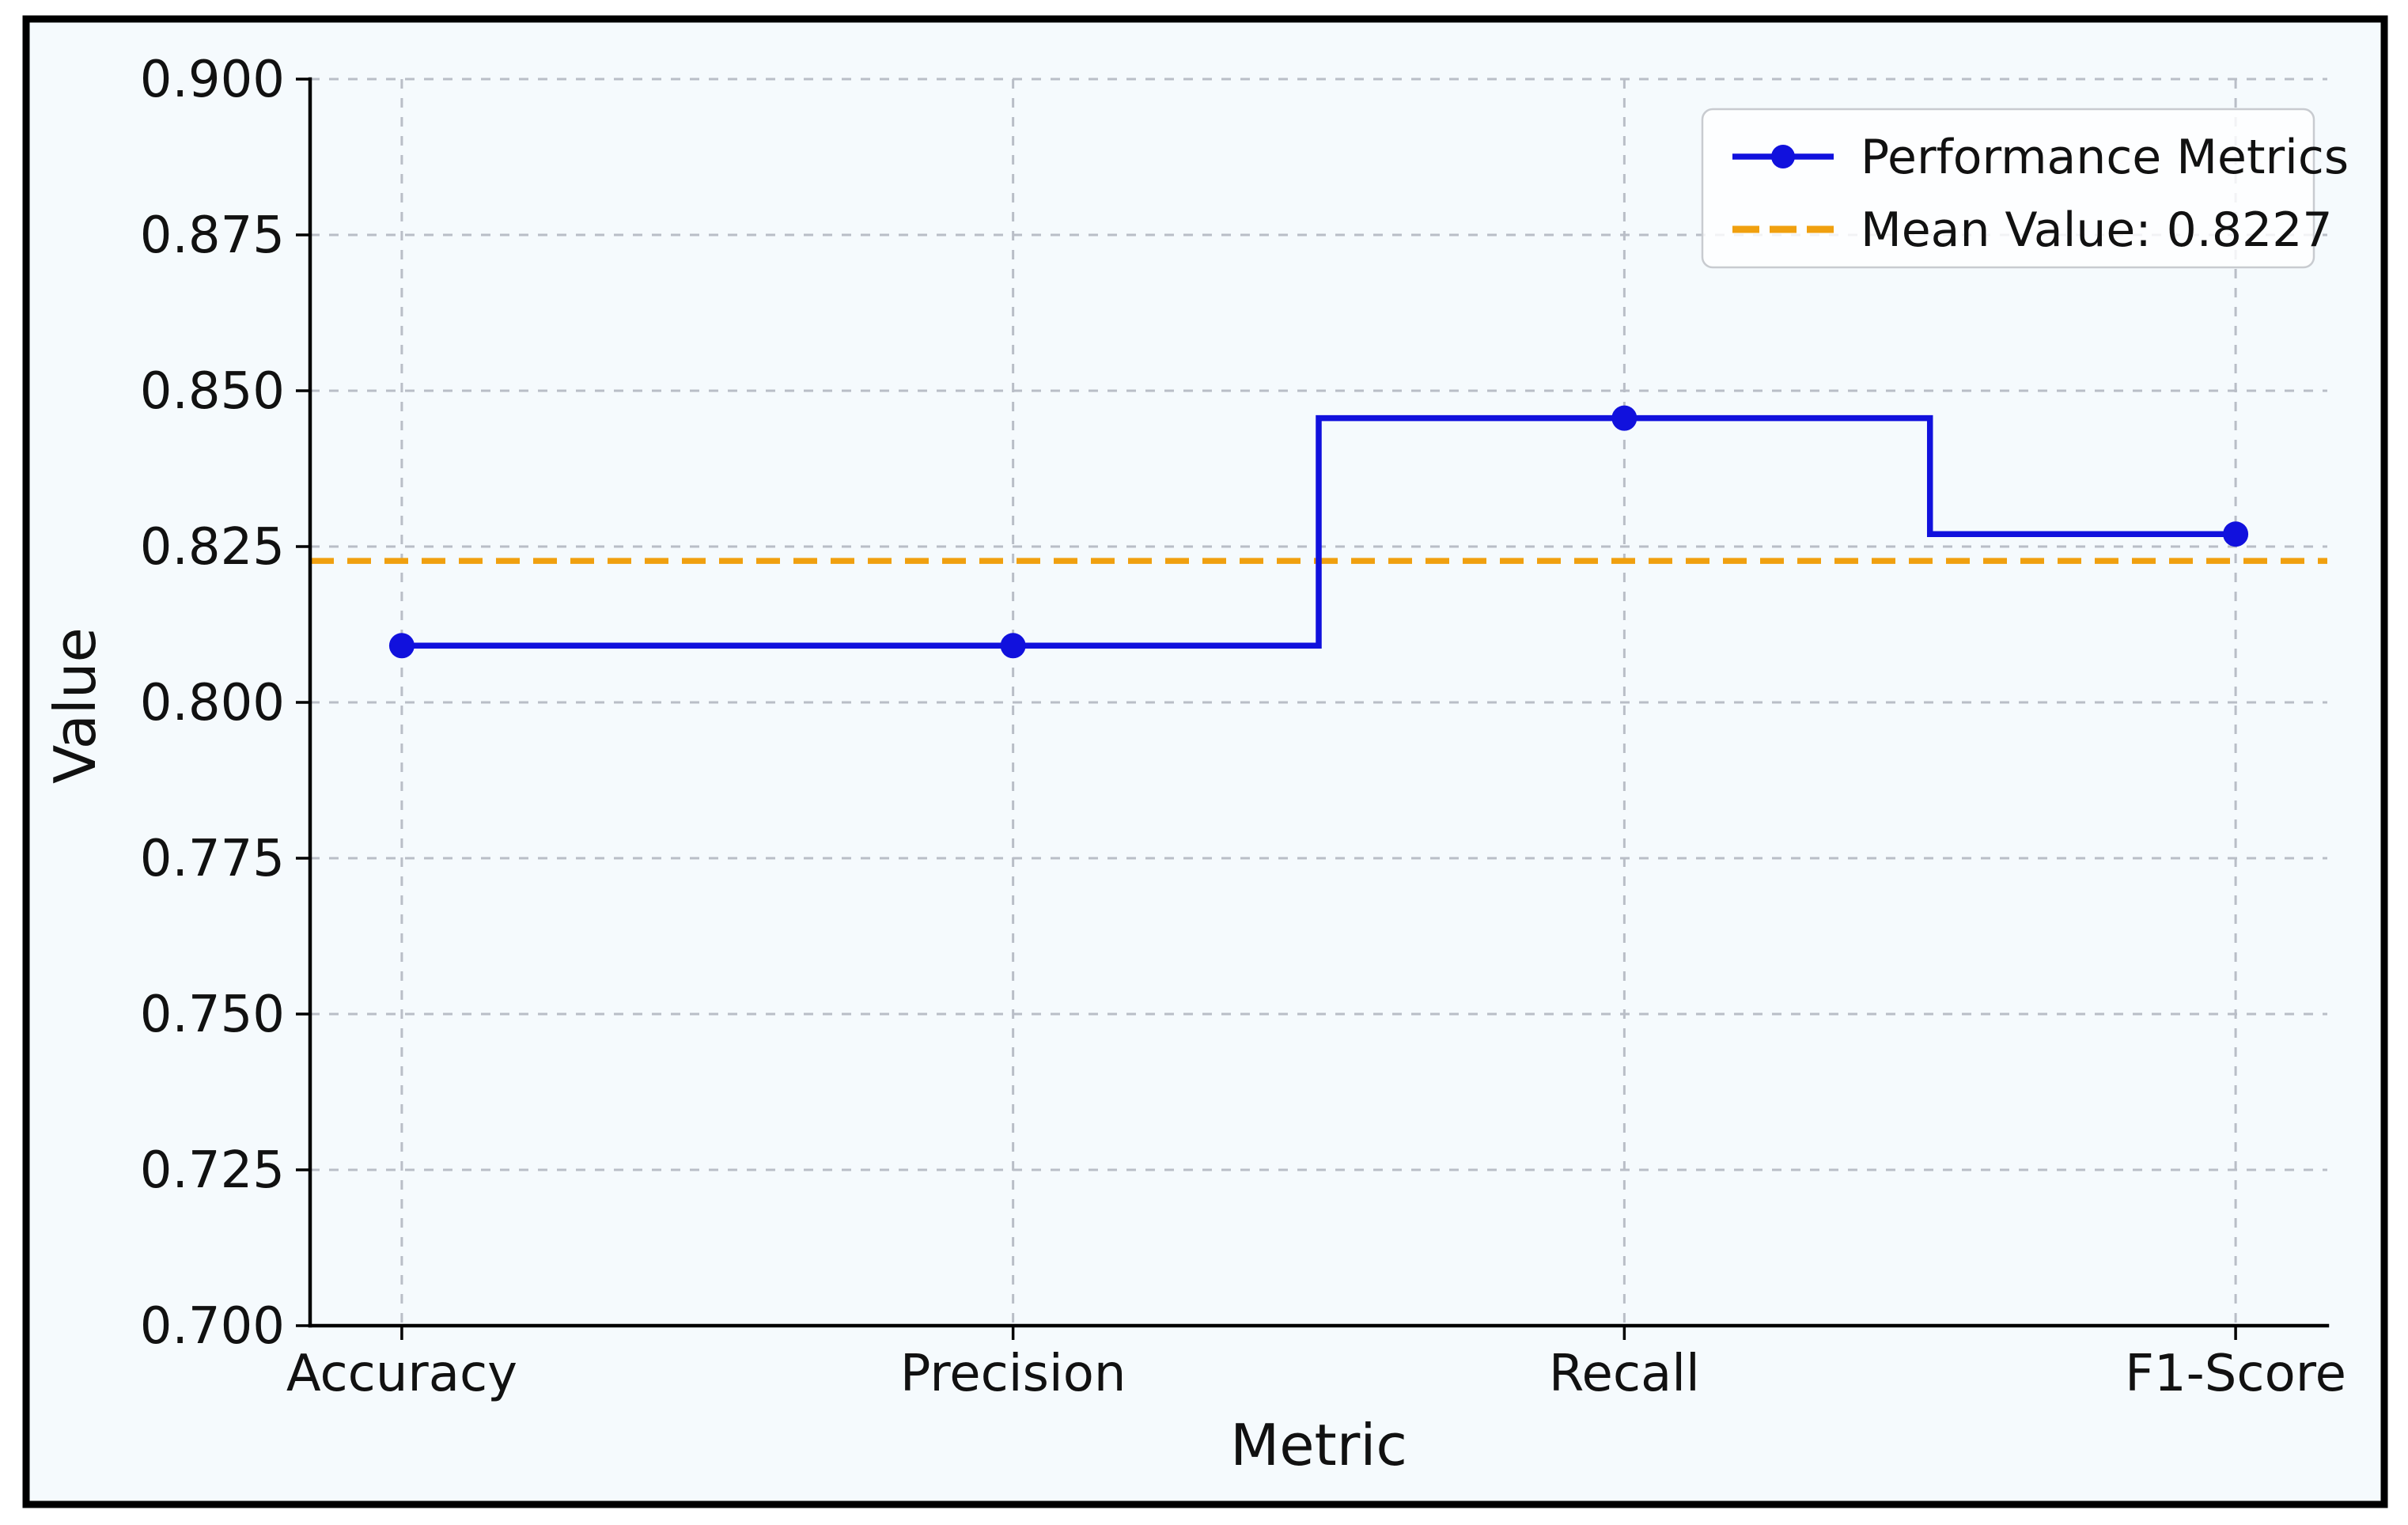 The width and height of the screenshot is (2408, 1525). I want to click on legend-entry-mean: Mean Value: 0.8227, so click(2097, 230).